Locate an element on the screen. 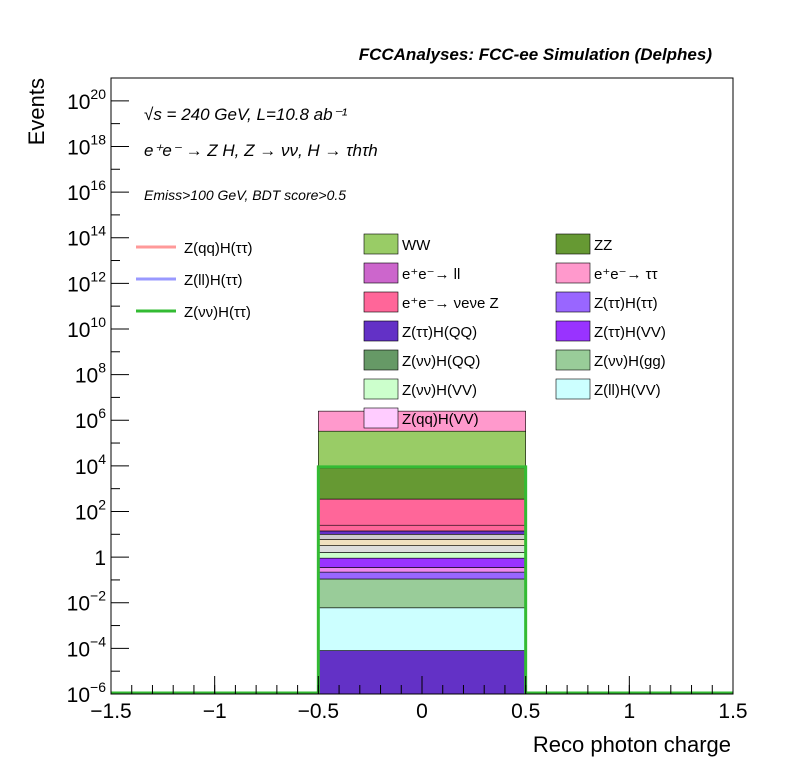  legend-box-label: e⁺e⁻→ νeνe Z is located at coordinates (450, 303).